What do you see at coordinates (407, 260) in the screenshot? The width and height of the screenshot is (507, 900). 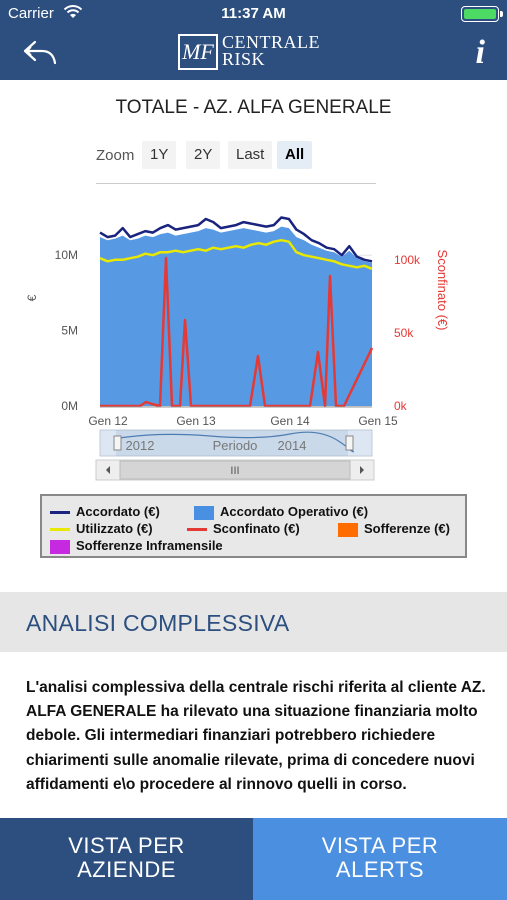 I see `y-right-tick-label: 100k` at bounding box center [407, 260].